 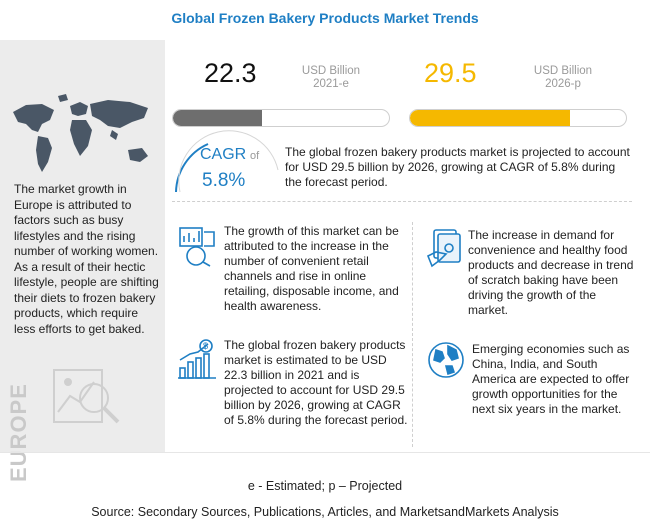 I want to click on cagr-of: of, so click(x=255, y=156).